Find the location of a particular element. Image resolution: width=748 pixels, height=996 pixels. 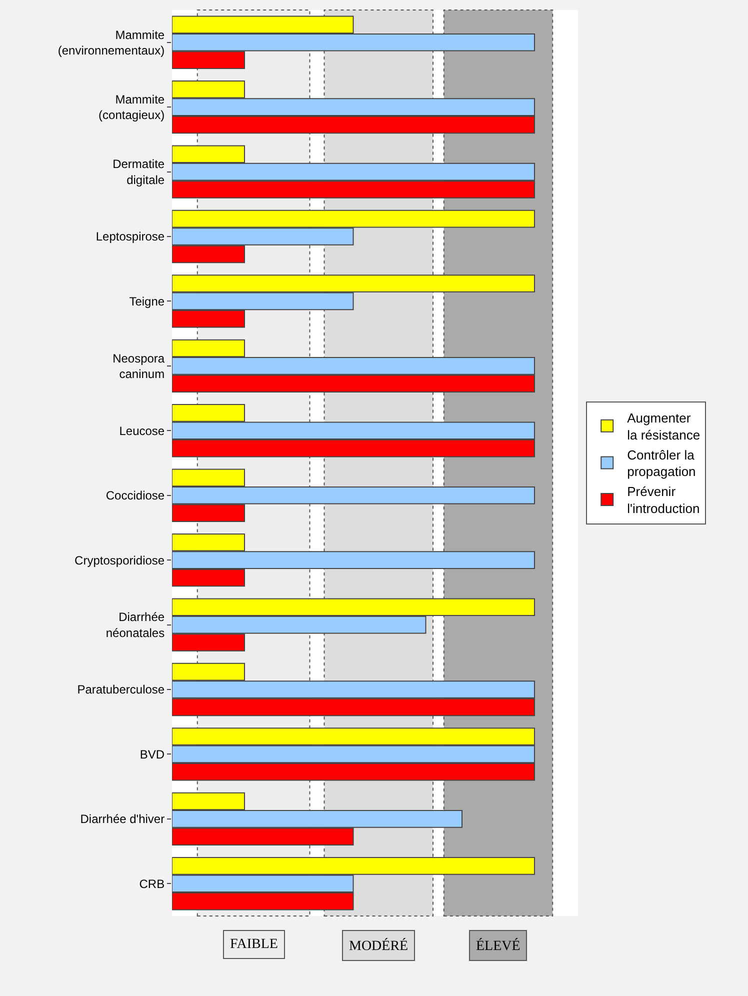

y-tick-label: Leucose is located at coordinates (142, 431).